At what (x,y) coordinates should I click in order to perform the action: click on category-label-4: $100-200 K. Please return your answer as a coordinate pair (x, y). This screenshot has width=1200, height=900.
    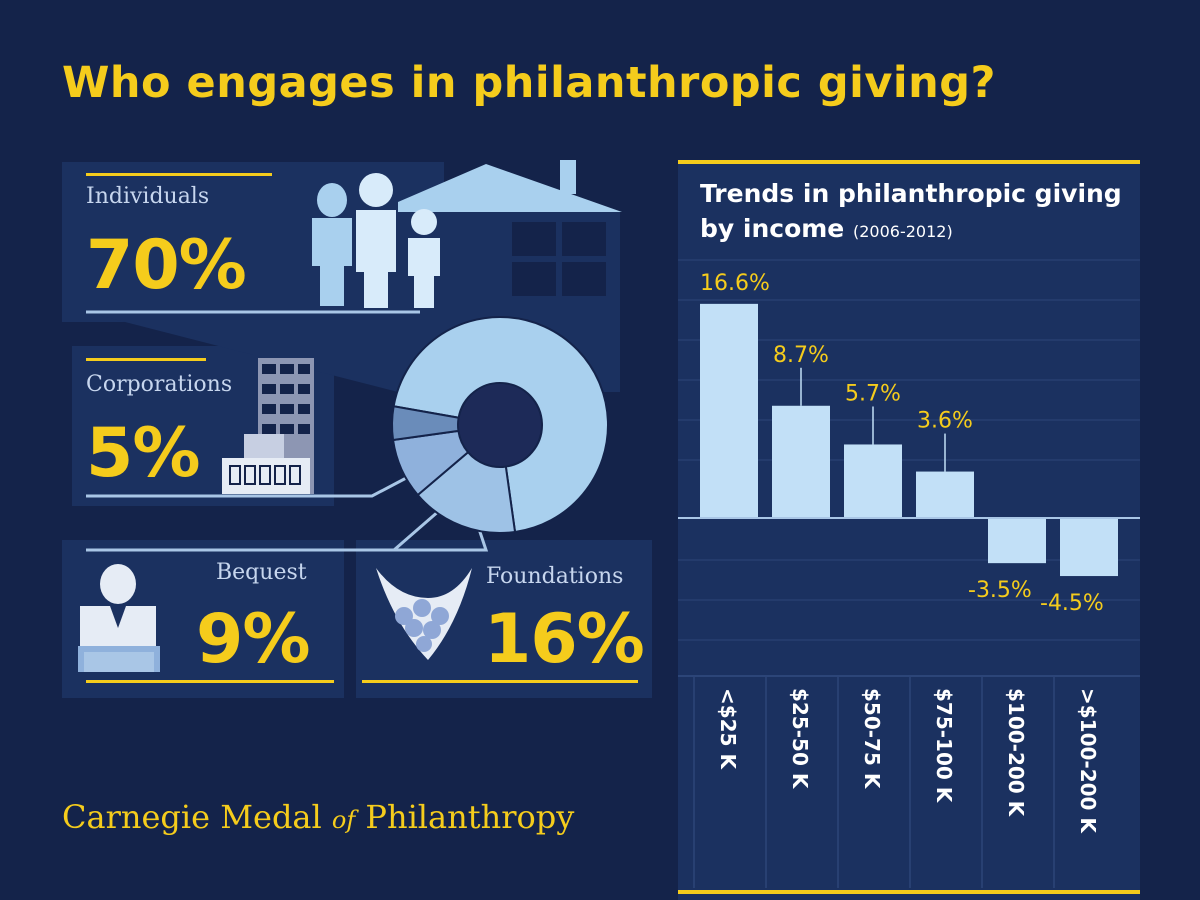
    Looking at the image, I should click on (1016, 753).